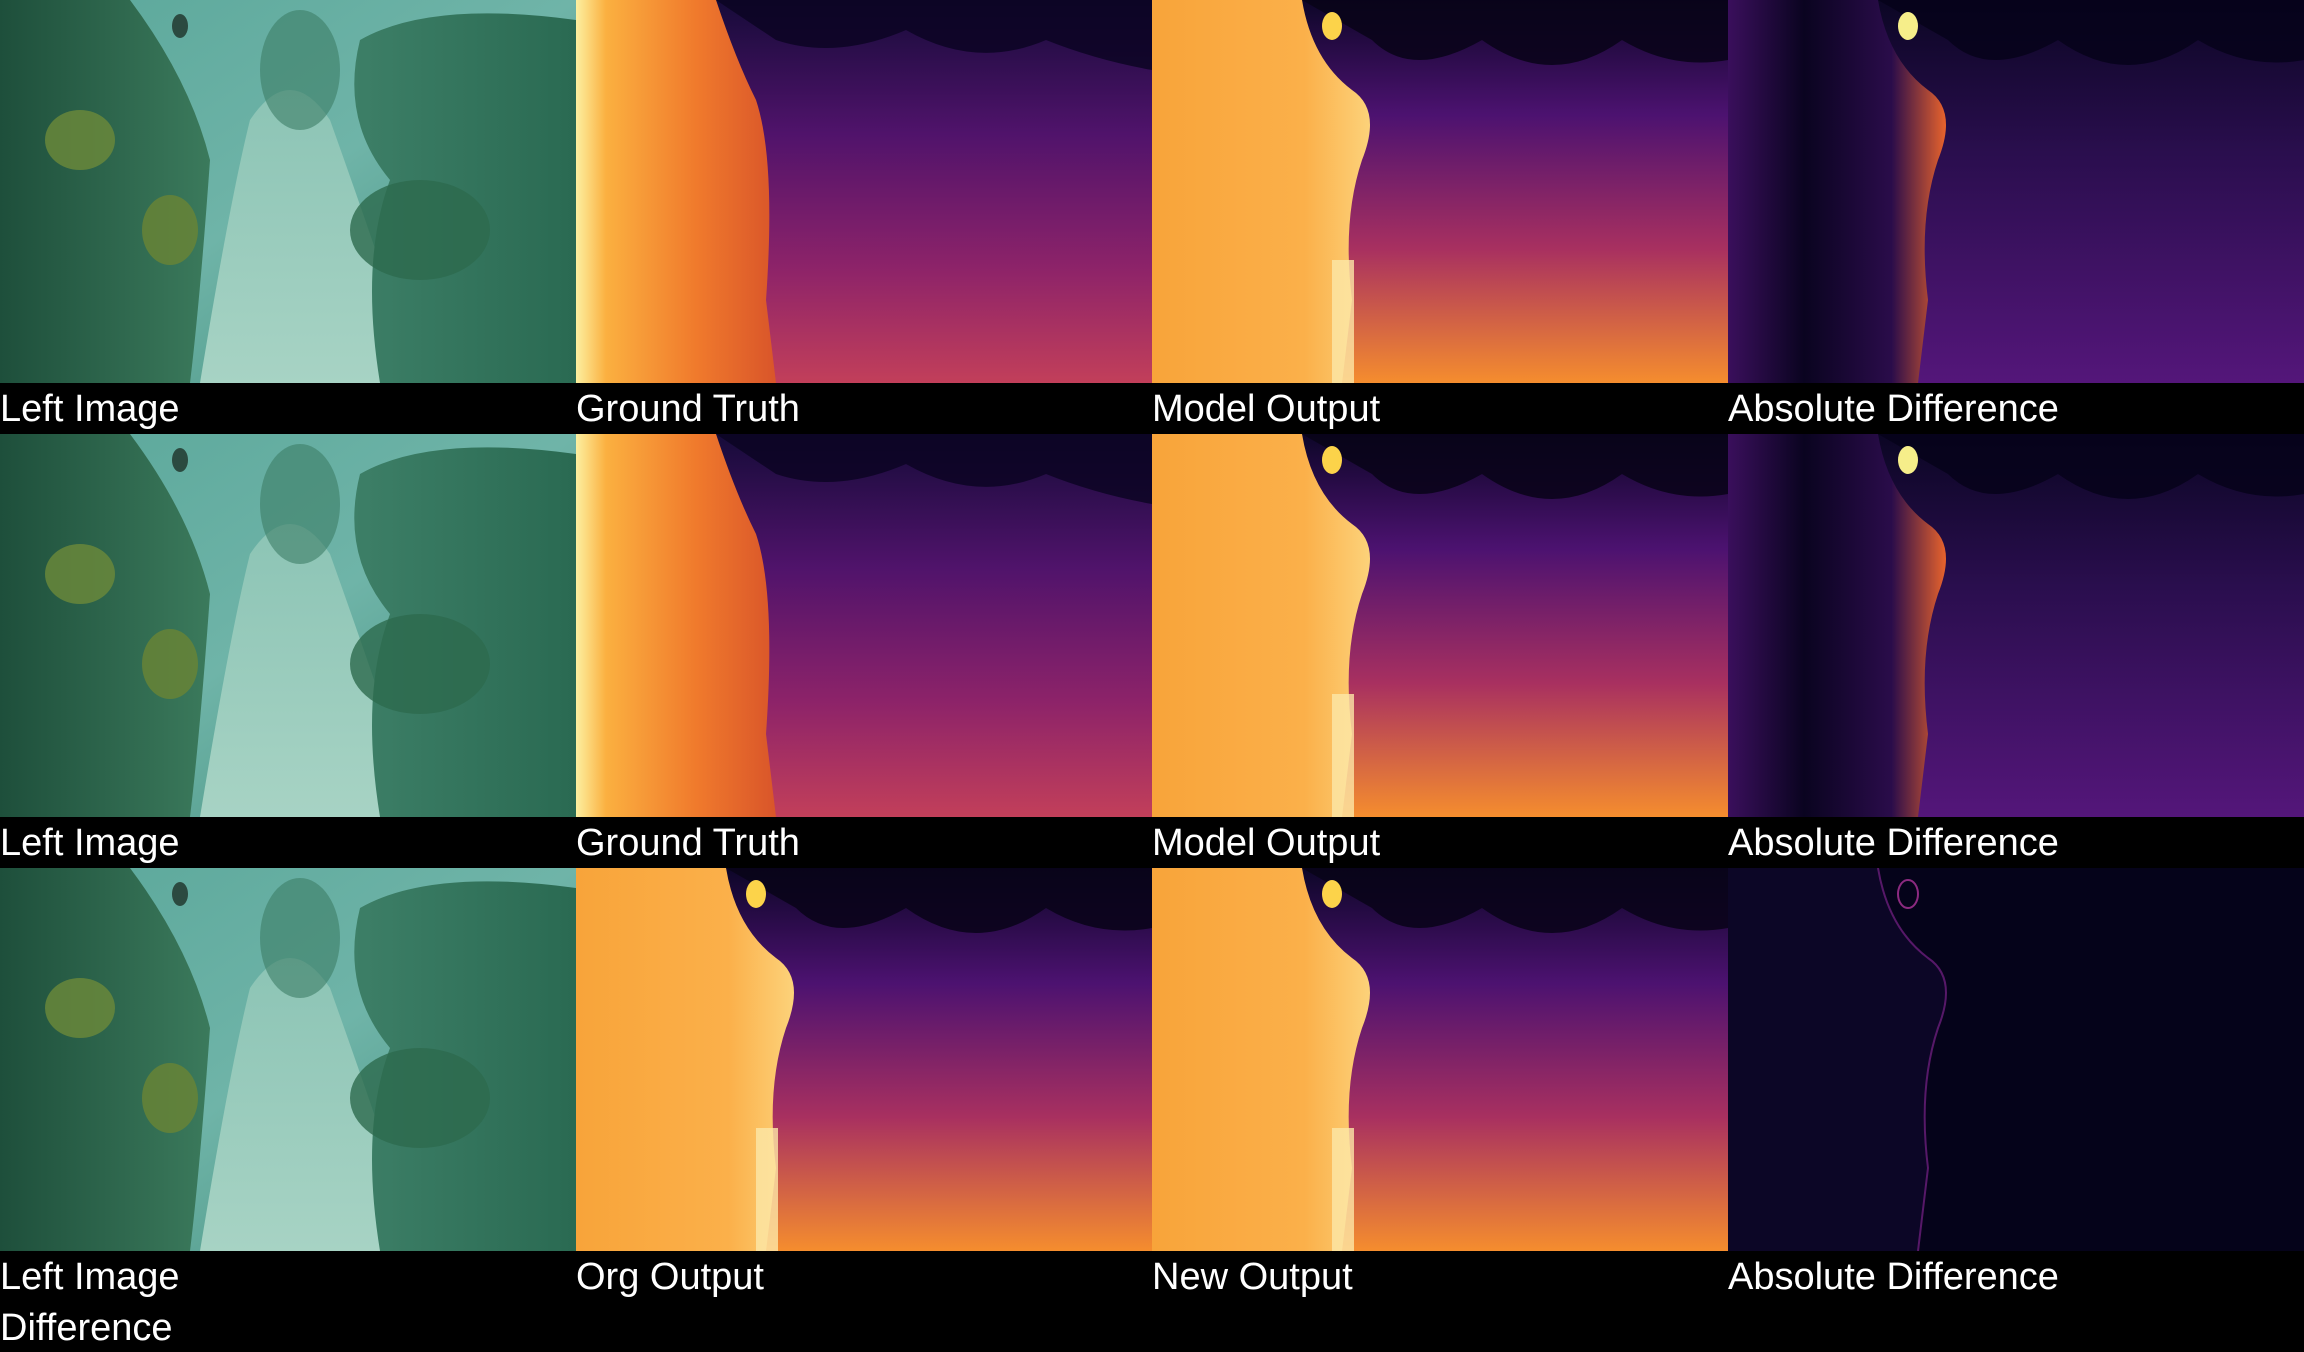 Image resolution: width=2304 pixels, height=1352 pixels. Describe the element at coordinates (864, 1059) in the screenshot. I see `org-output-depth-map` at that location.